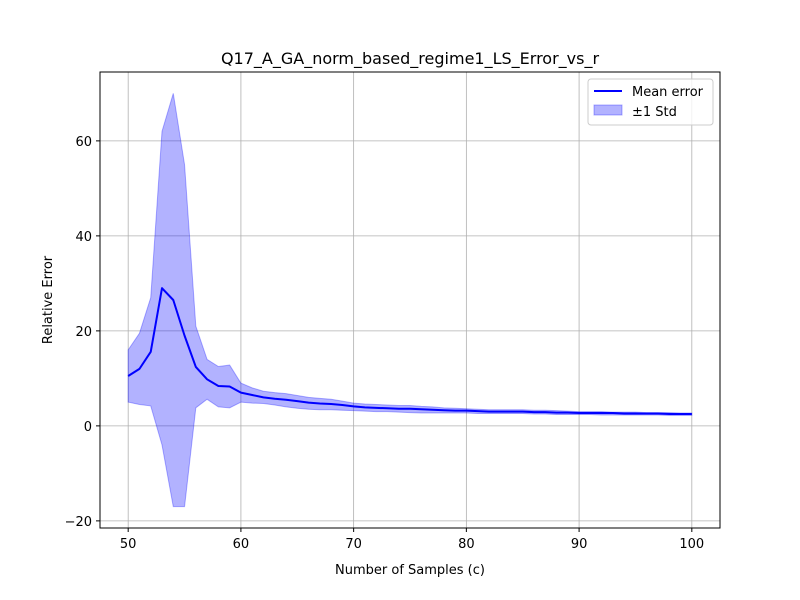 The width and height of the screenshot is (800, 600). I want to click on legend: Mean error ±1 Std, so click(650, 102).